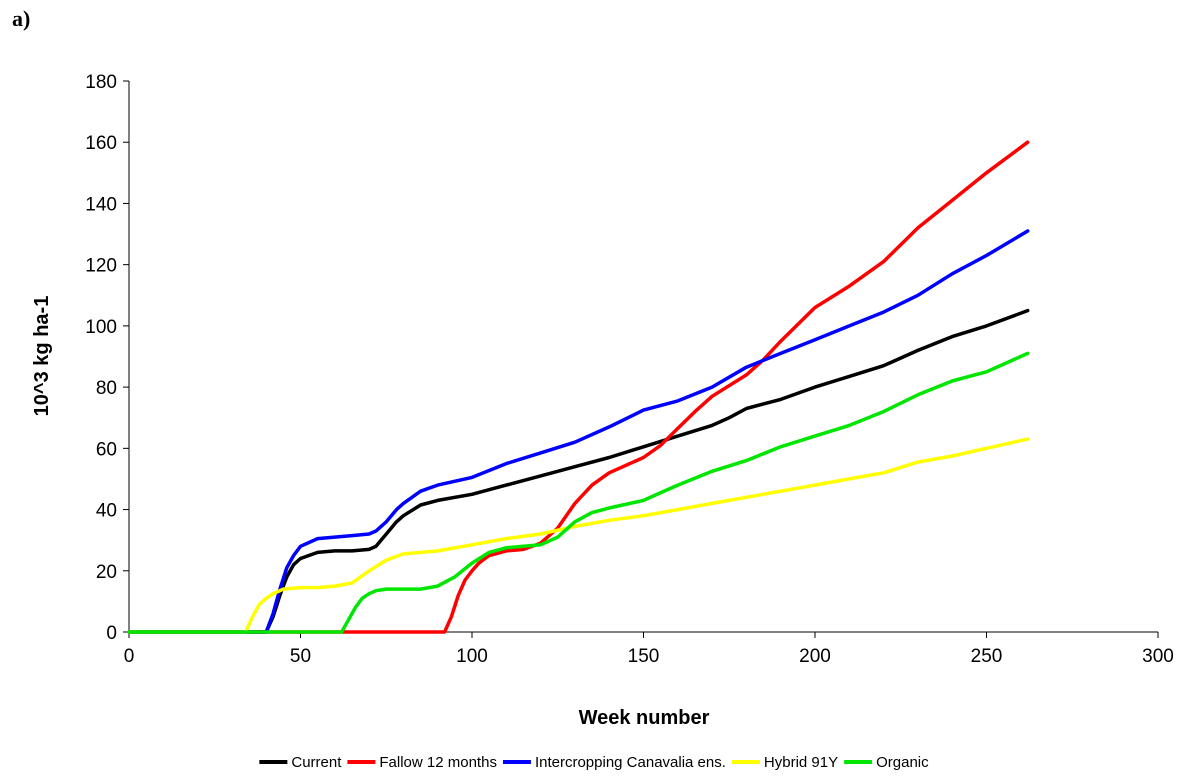  Describe the element at coordinates (106, 572) in the screenshot. I see `y-tick-label: 20` at that location.